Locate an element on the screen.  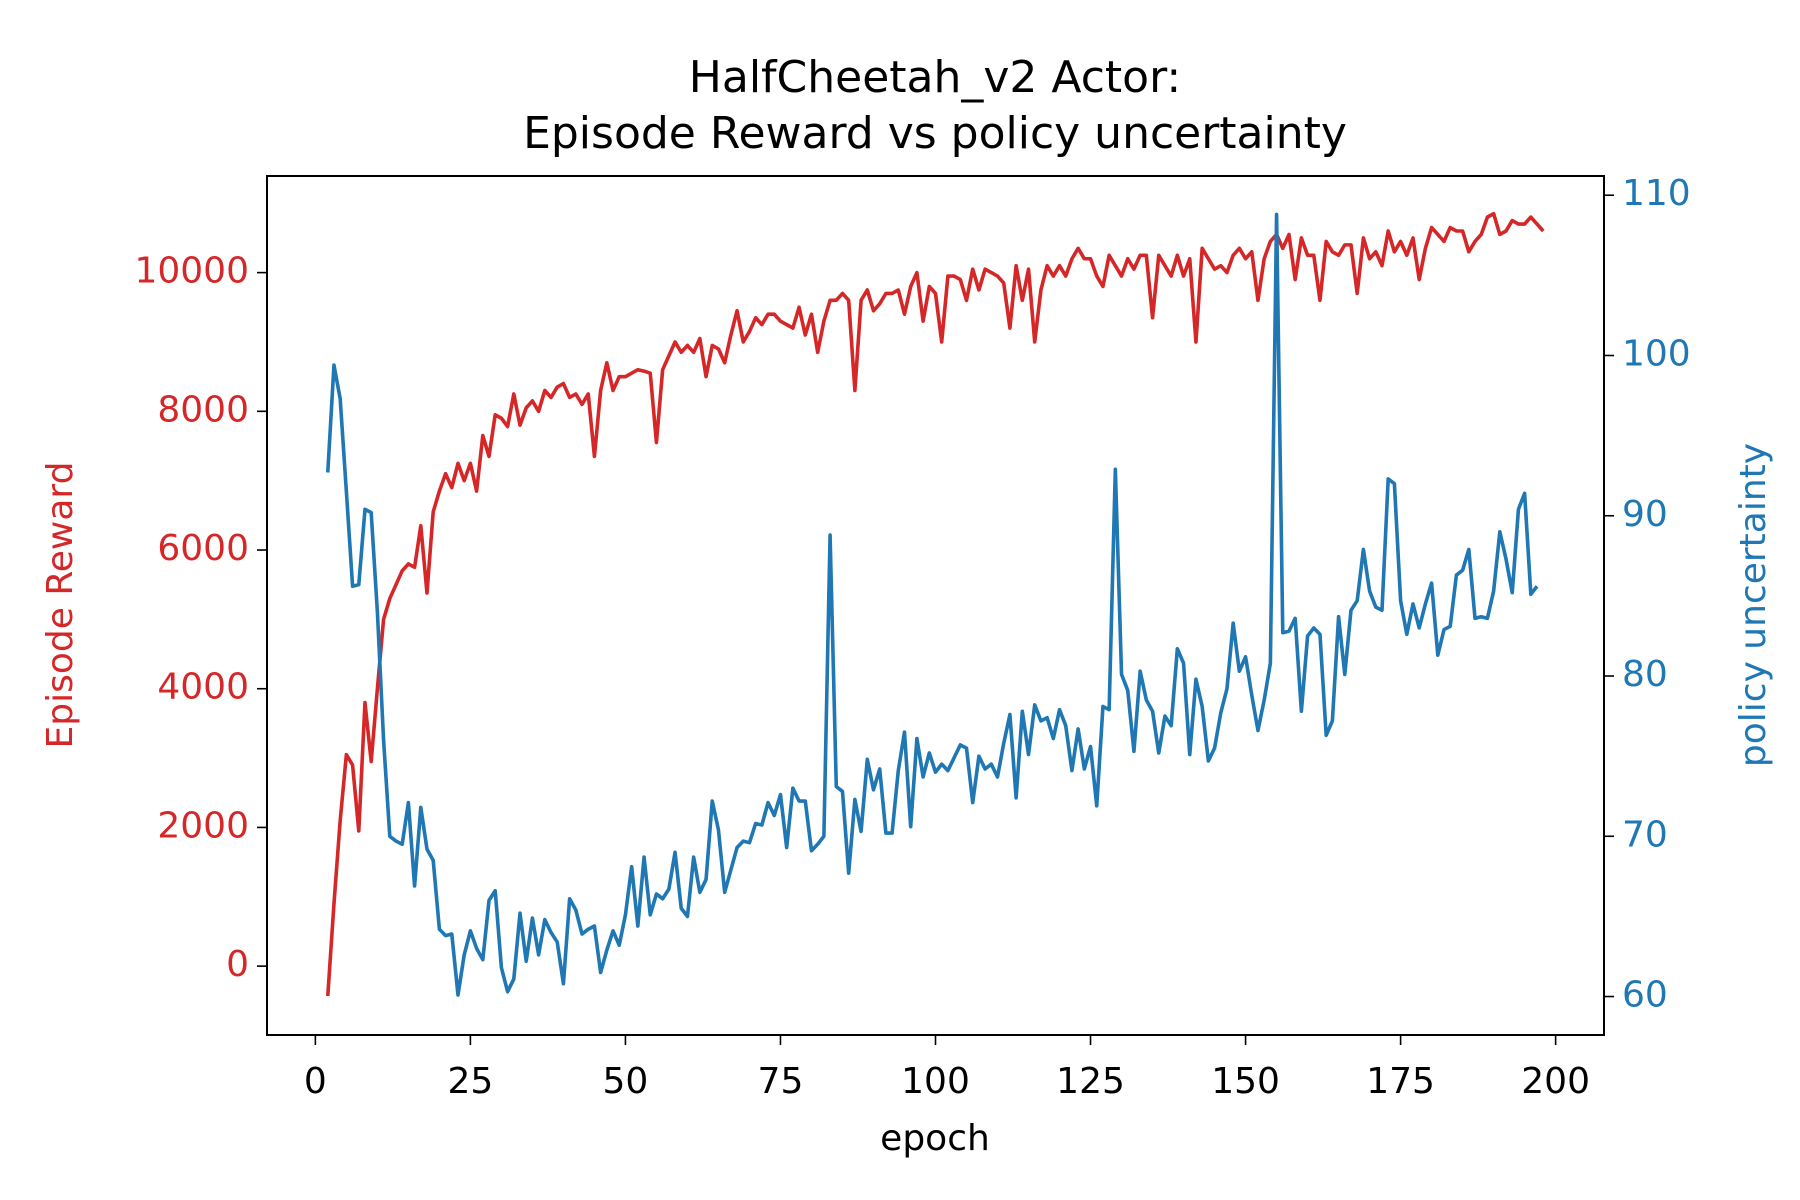
chart-title: Episode Reward vs policy uncertainty is located at coordinates (935, 133).